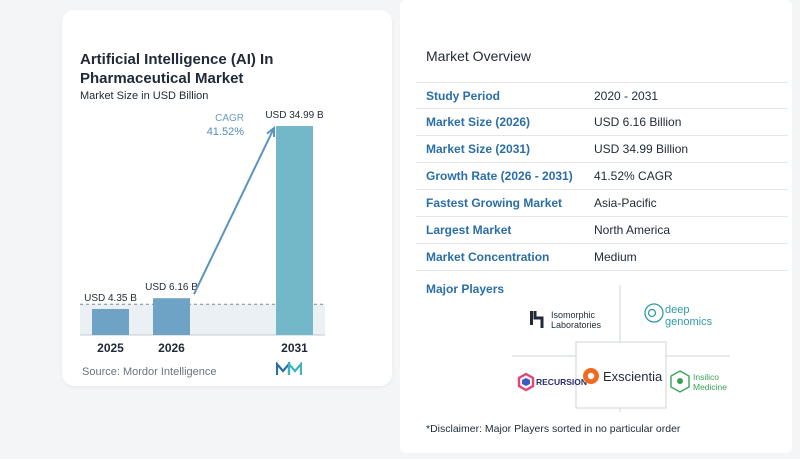  Describe the element at coordinates (499, 176) in the screenshot. I see `overview-label: Growth Rate (2026 - 2031)` at that location.